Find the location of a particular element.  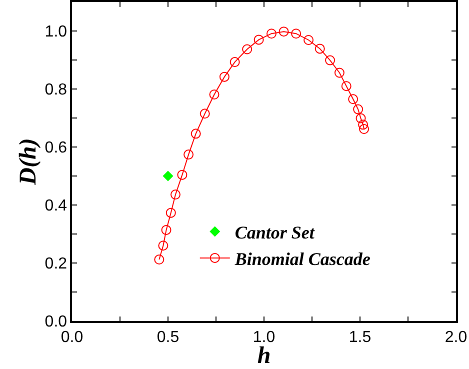

y-tick-label: 0.6 is located at coordinates (56, 148).